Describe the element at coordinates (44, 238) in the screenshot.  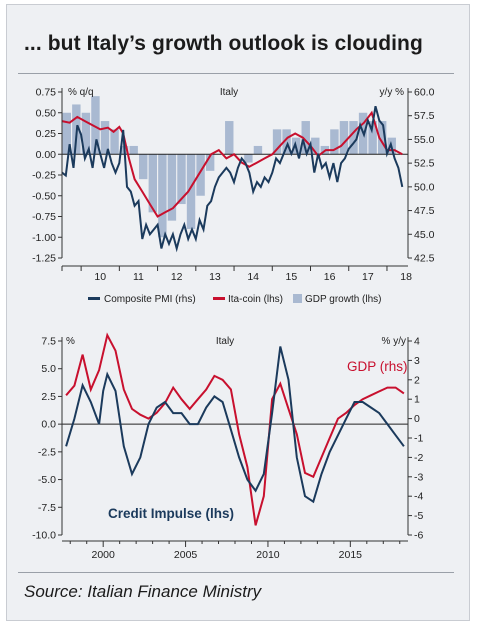
I see `left-tick-label-1: -1.00` at that location.